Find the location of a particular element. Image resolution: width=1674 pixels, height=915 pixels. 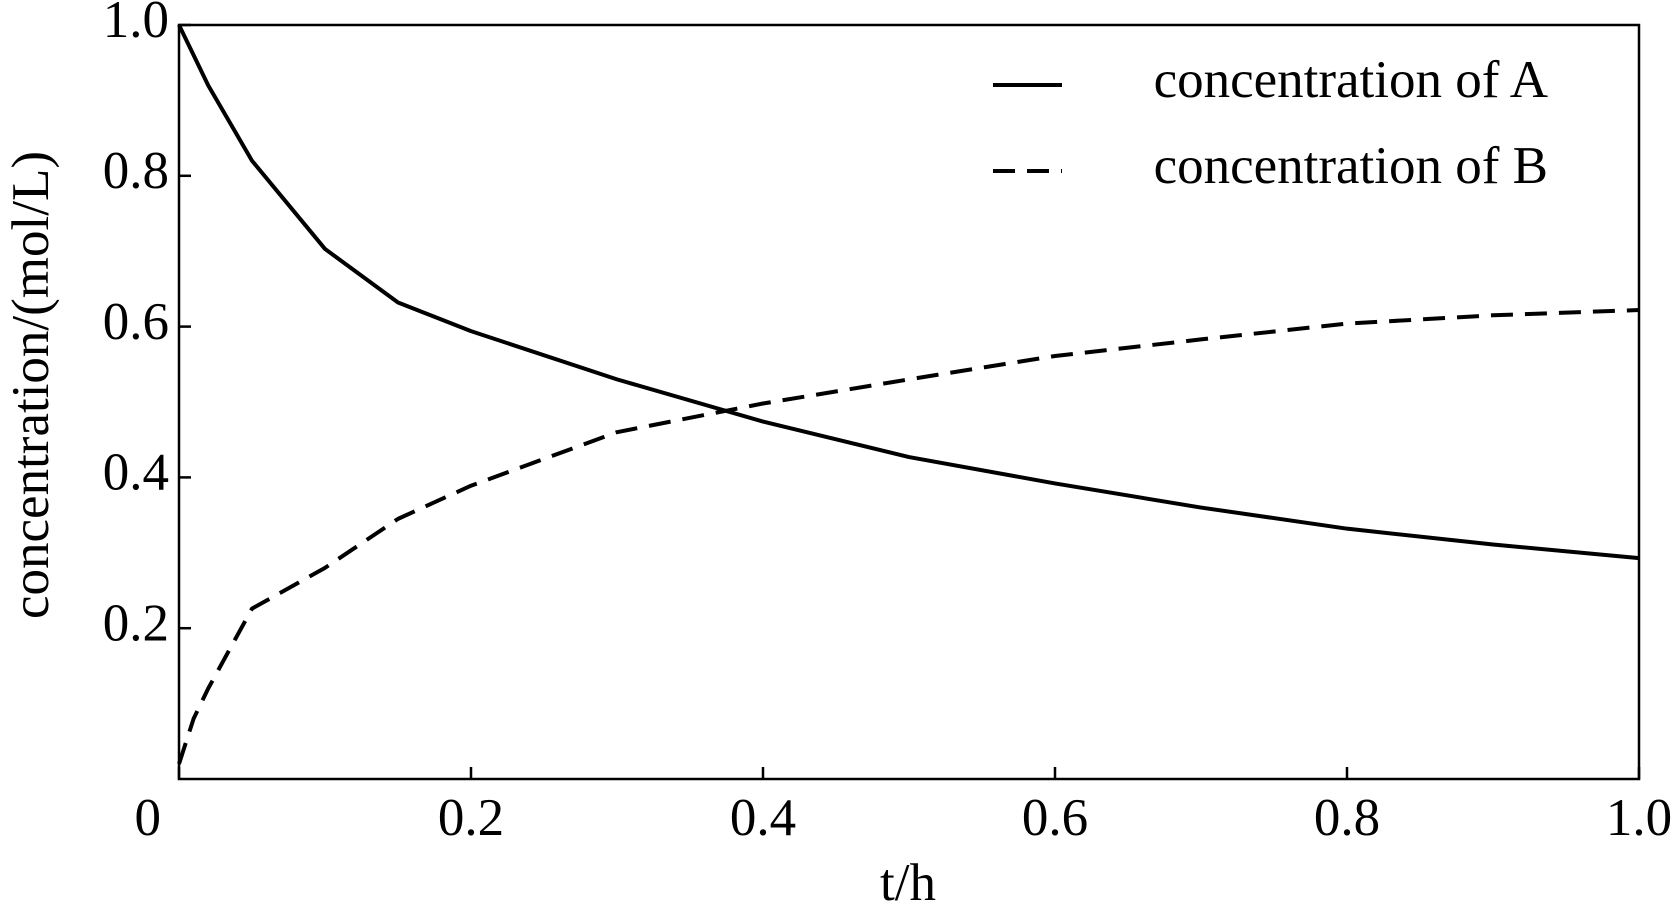

x-tick-label: 1.0 is located at coordinates (1639, 818).